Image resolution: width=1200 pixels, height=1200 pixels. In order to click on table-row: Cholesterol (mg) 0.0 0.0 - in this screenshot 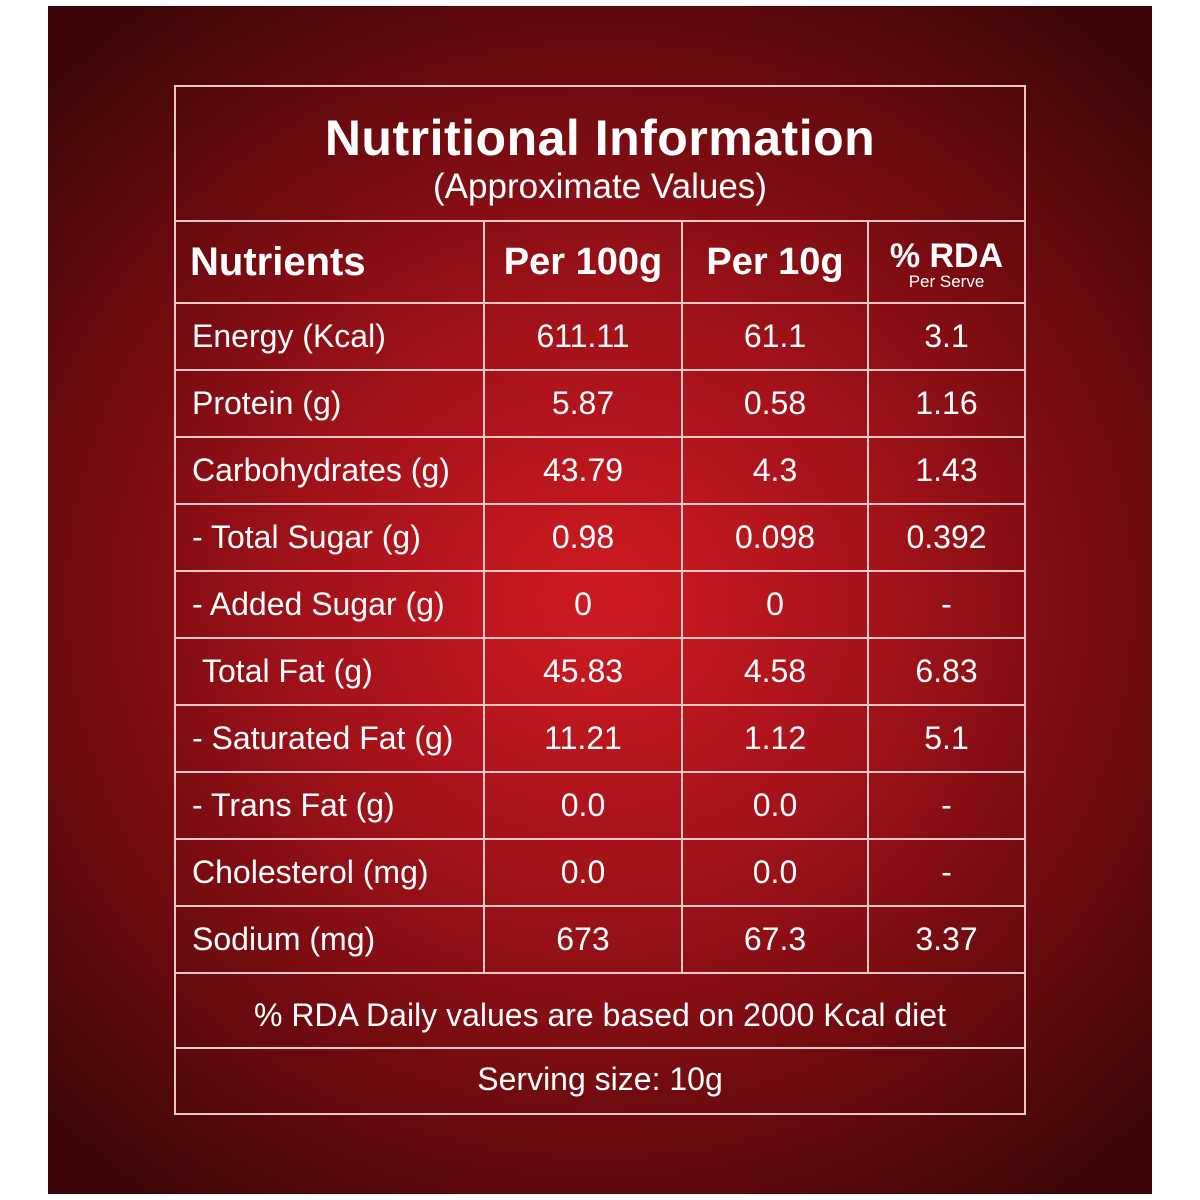, I will do `click(600, 872)`.